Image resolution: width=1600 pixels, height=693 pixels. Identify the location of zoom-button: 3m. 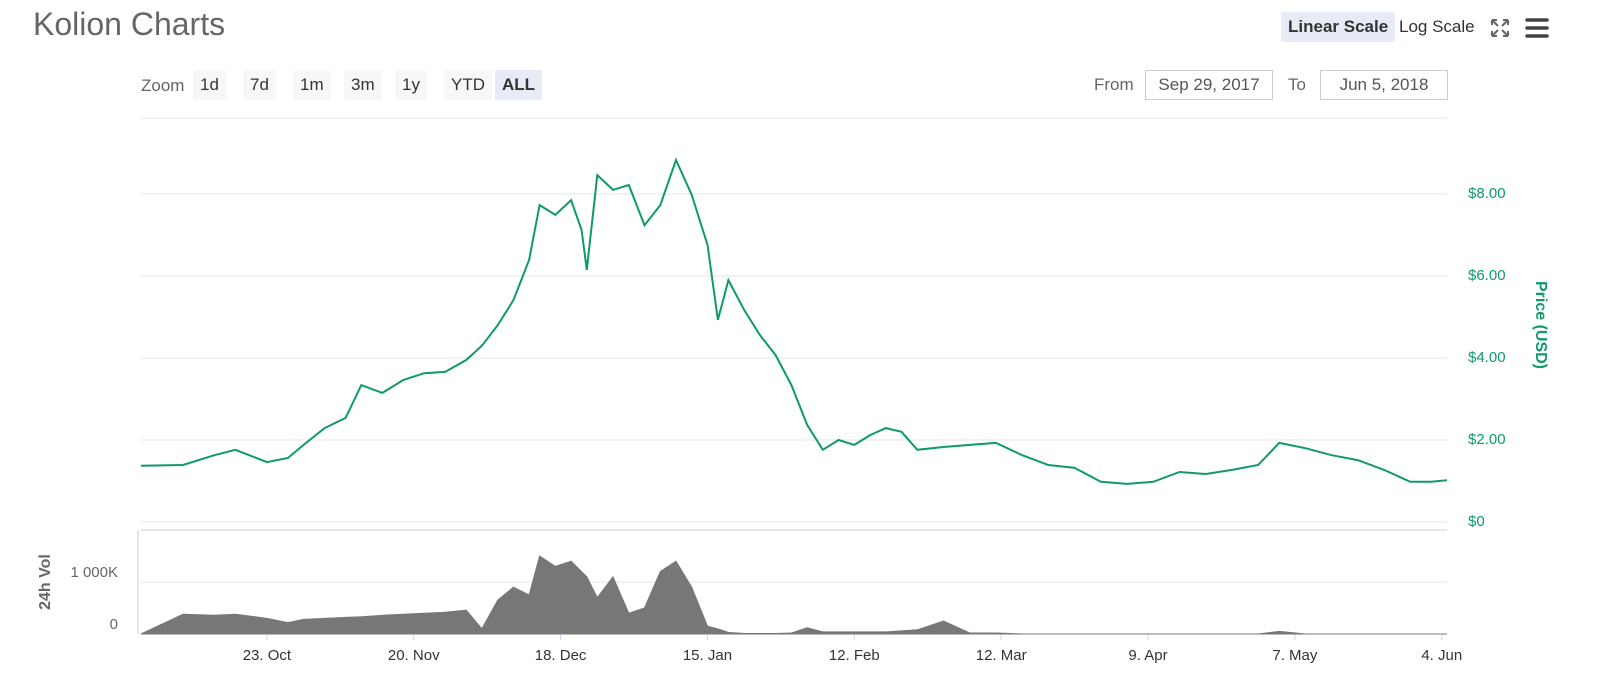
(363, 85).